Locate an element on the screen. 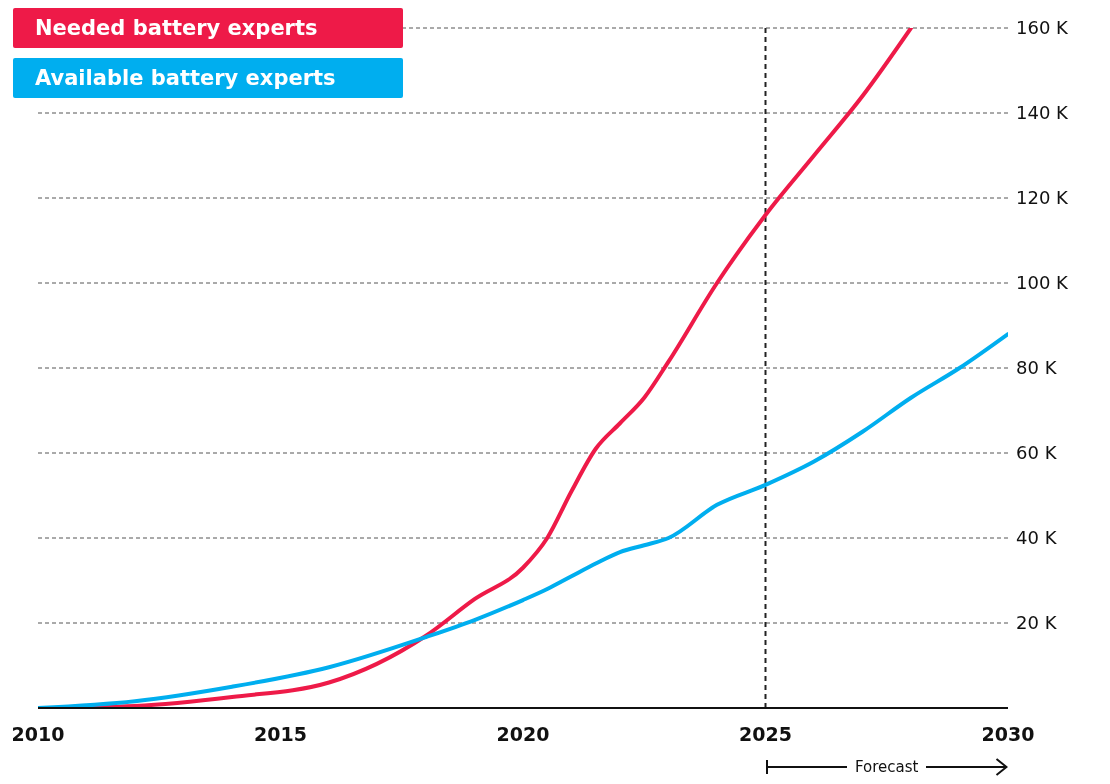 The width and height of the screenshot is (1110, 784). y-tick-label: 120 K is located at coordinates (1043, 198).